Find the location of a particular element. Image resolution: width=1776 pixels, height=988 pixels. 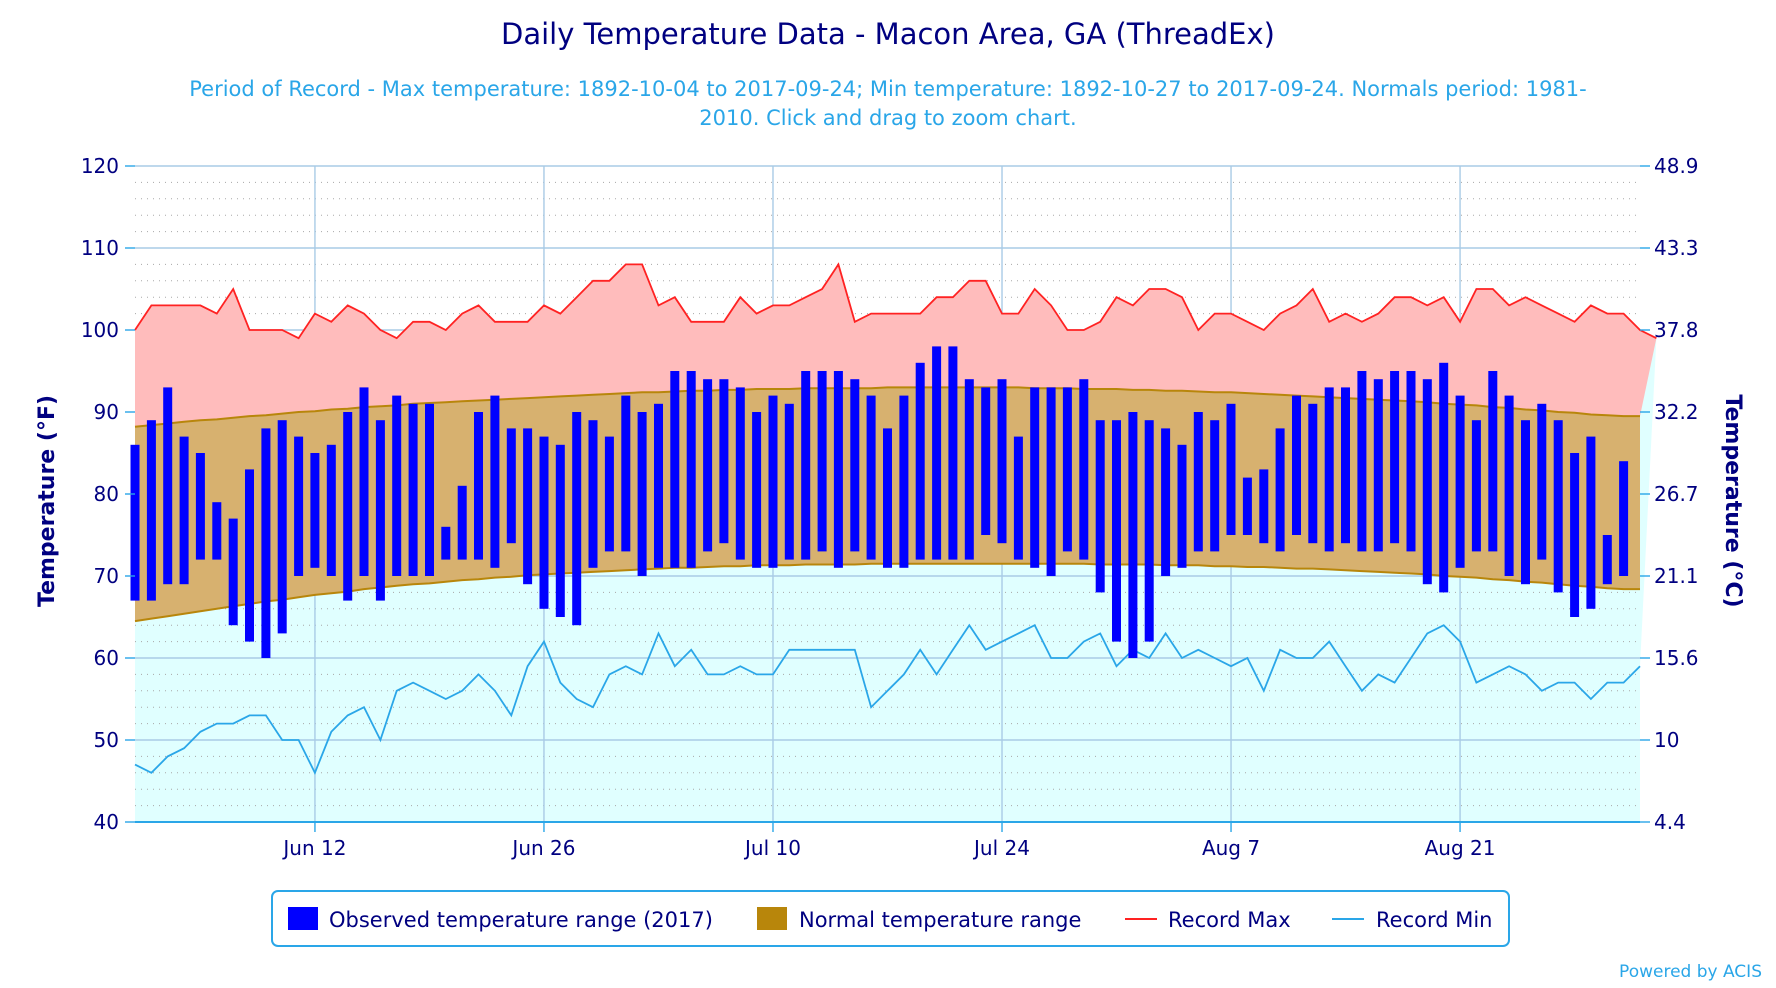

legend-swatch-normal is located at coordinates (772, 918).